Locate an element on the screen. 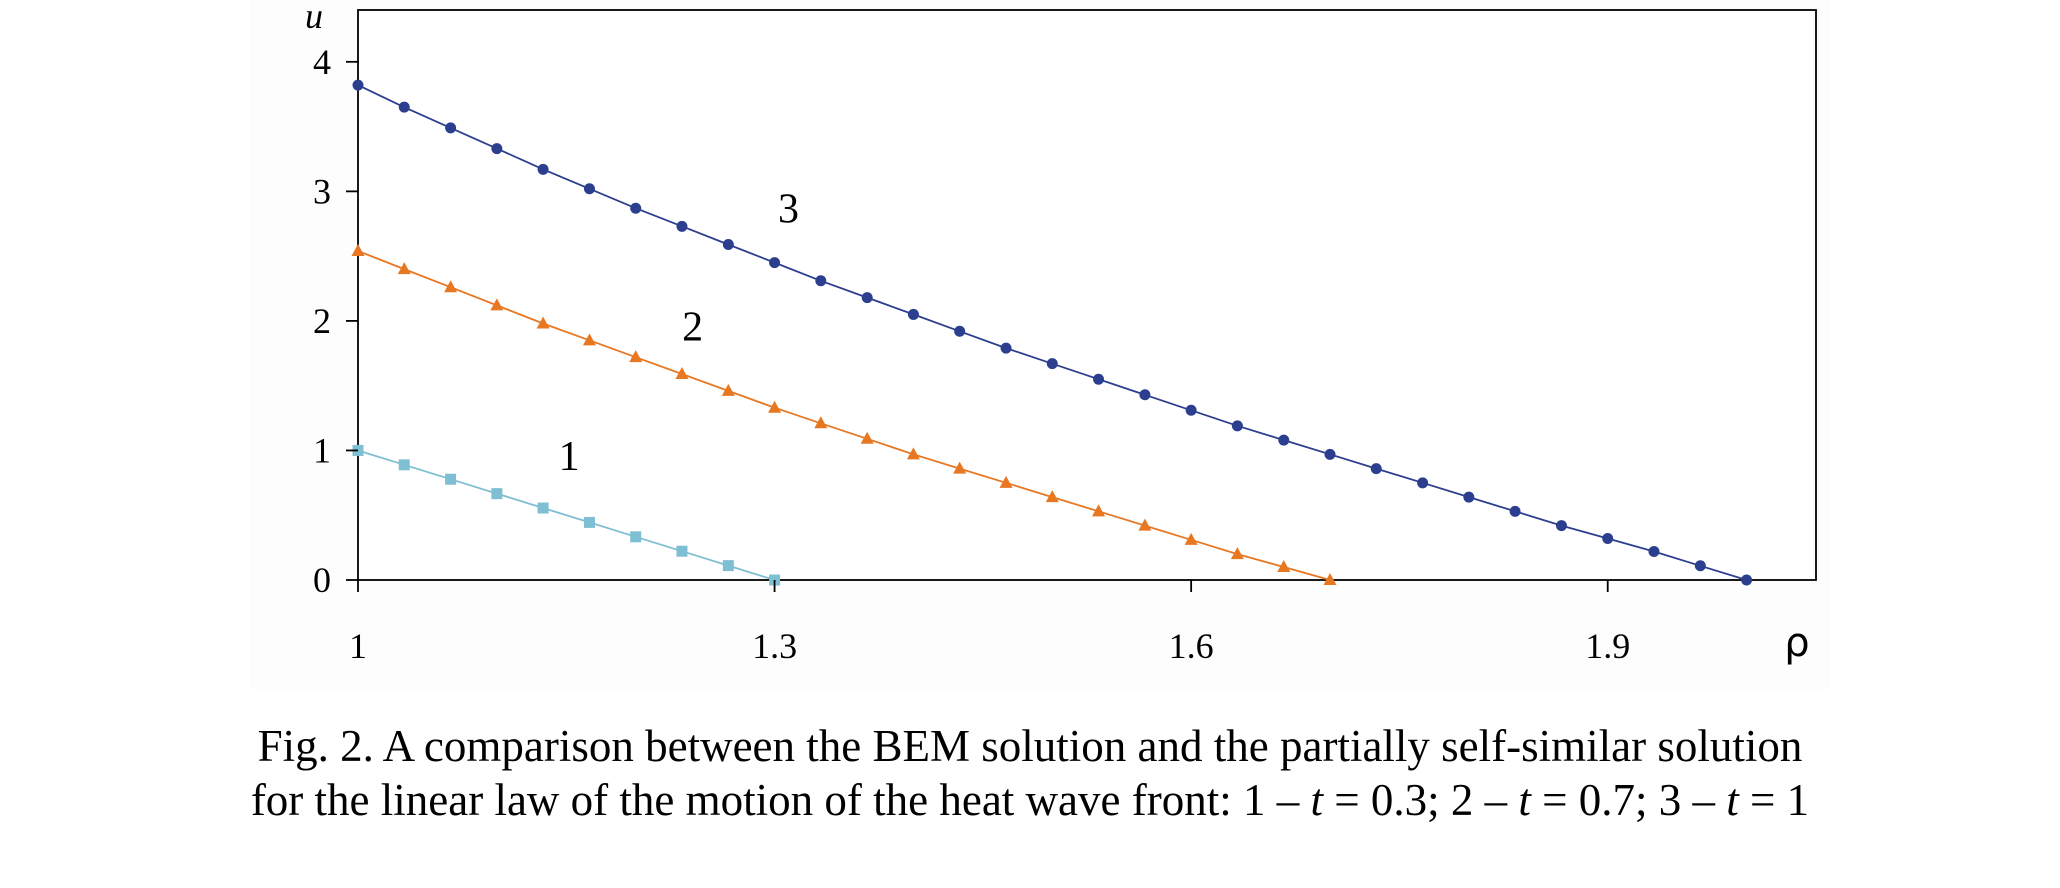 This screenshot has height=888, width=2060. x-tick-label: 1.3 is located at coordinates (774, 646).